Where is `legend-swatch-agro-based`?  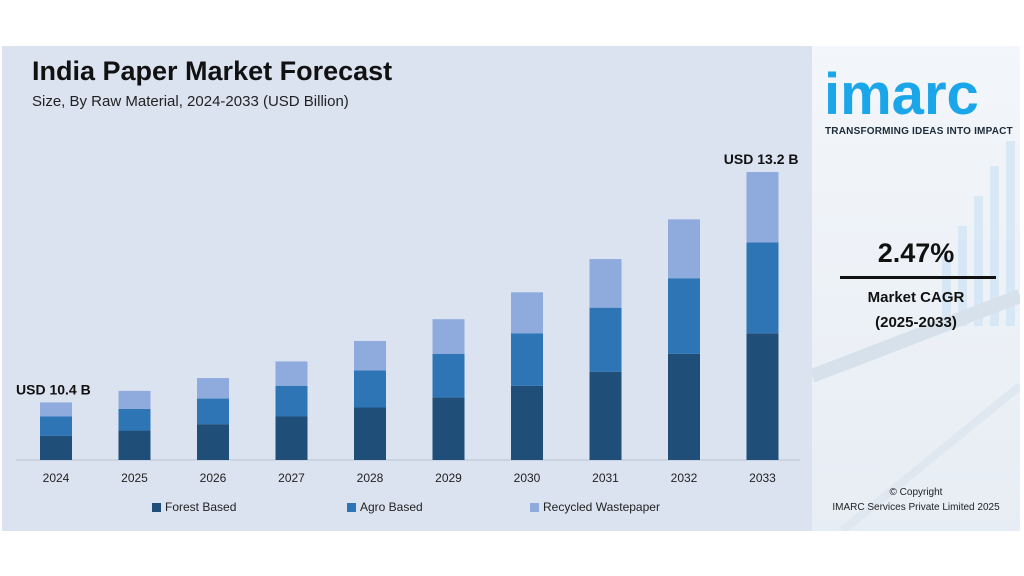
legend-swatch-agro-based is located at coordinates (351, 507).